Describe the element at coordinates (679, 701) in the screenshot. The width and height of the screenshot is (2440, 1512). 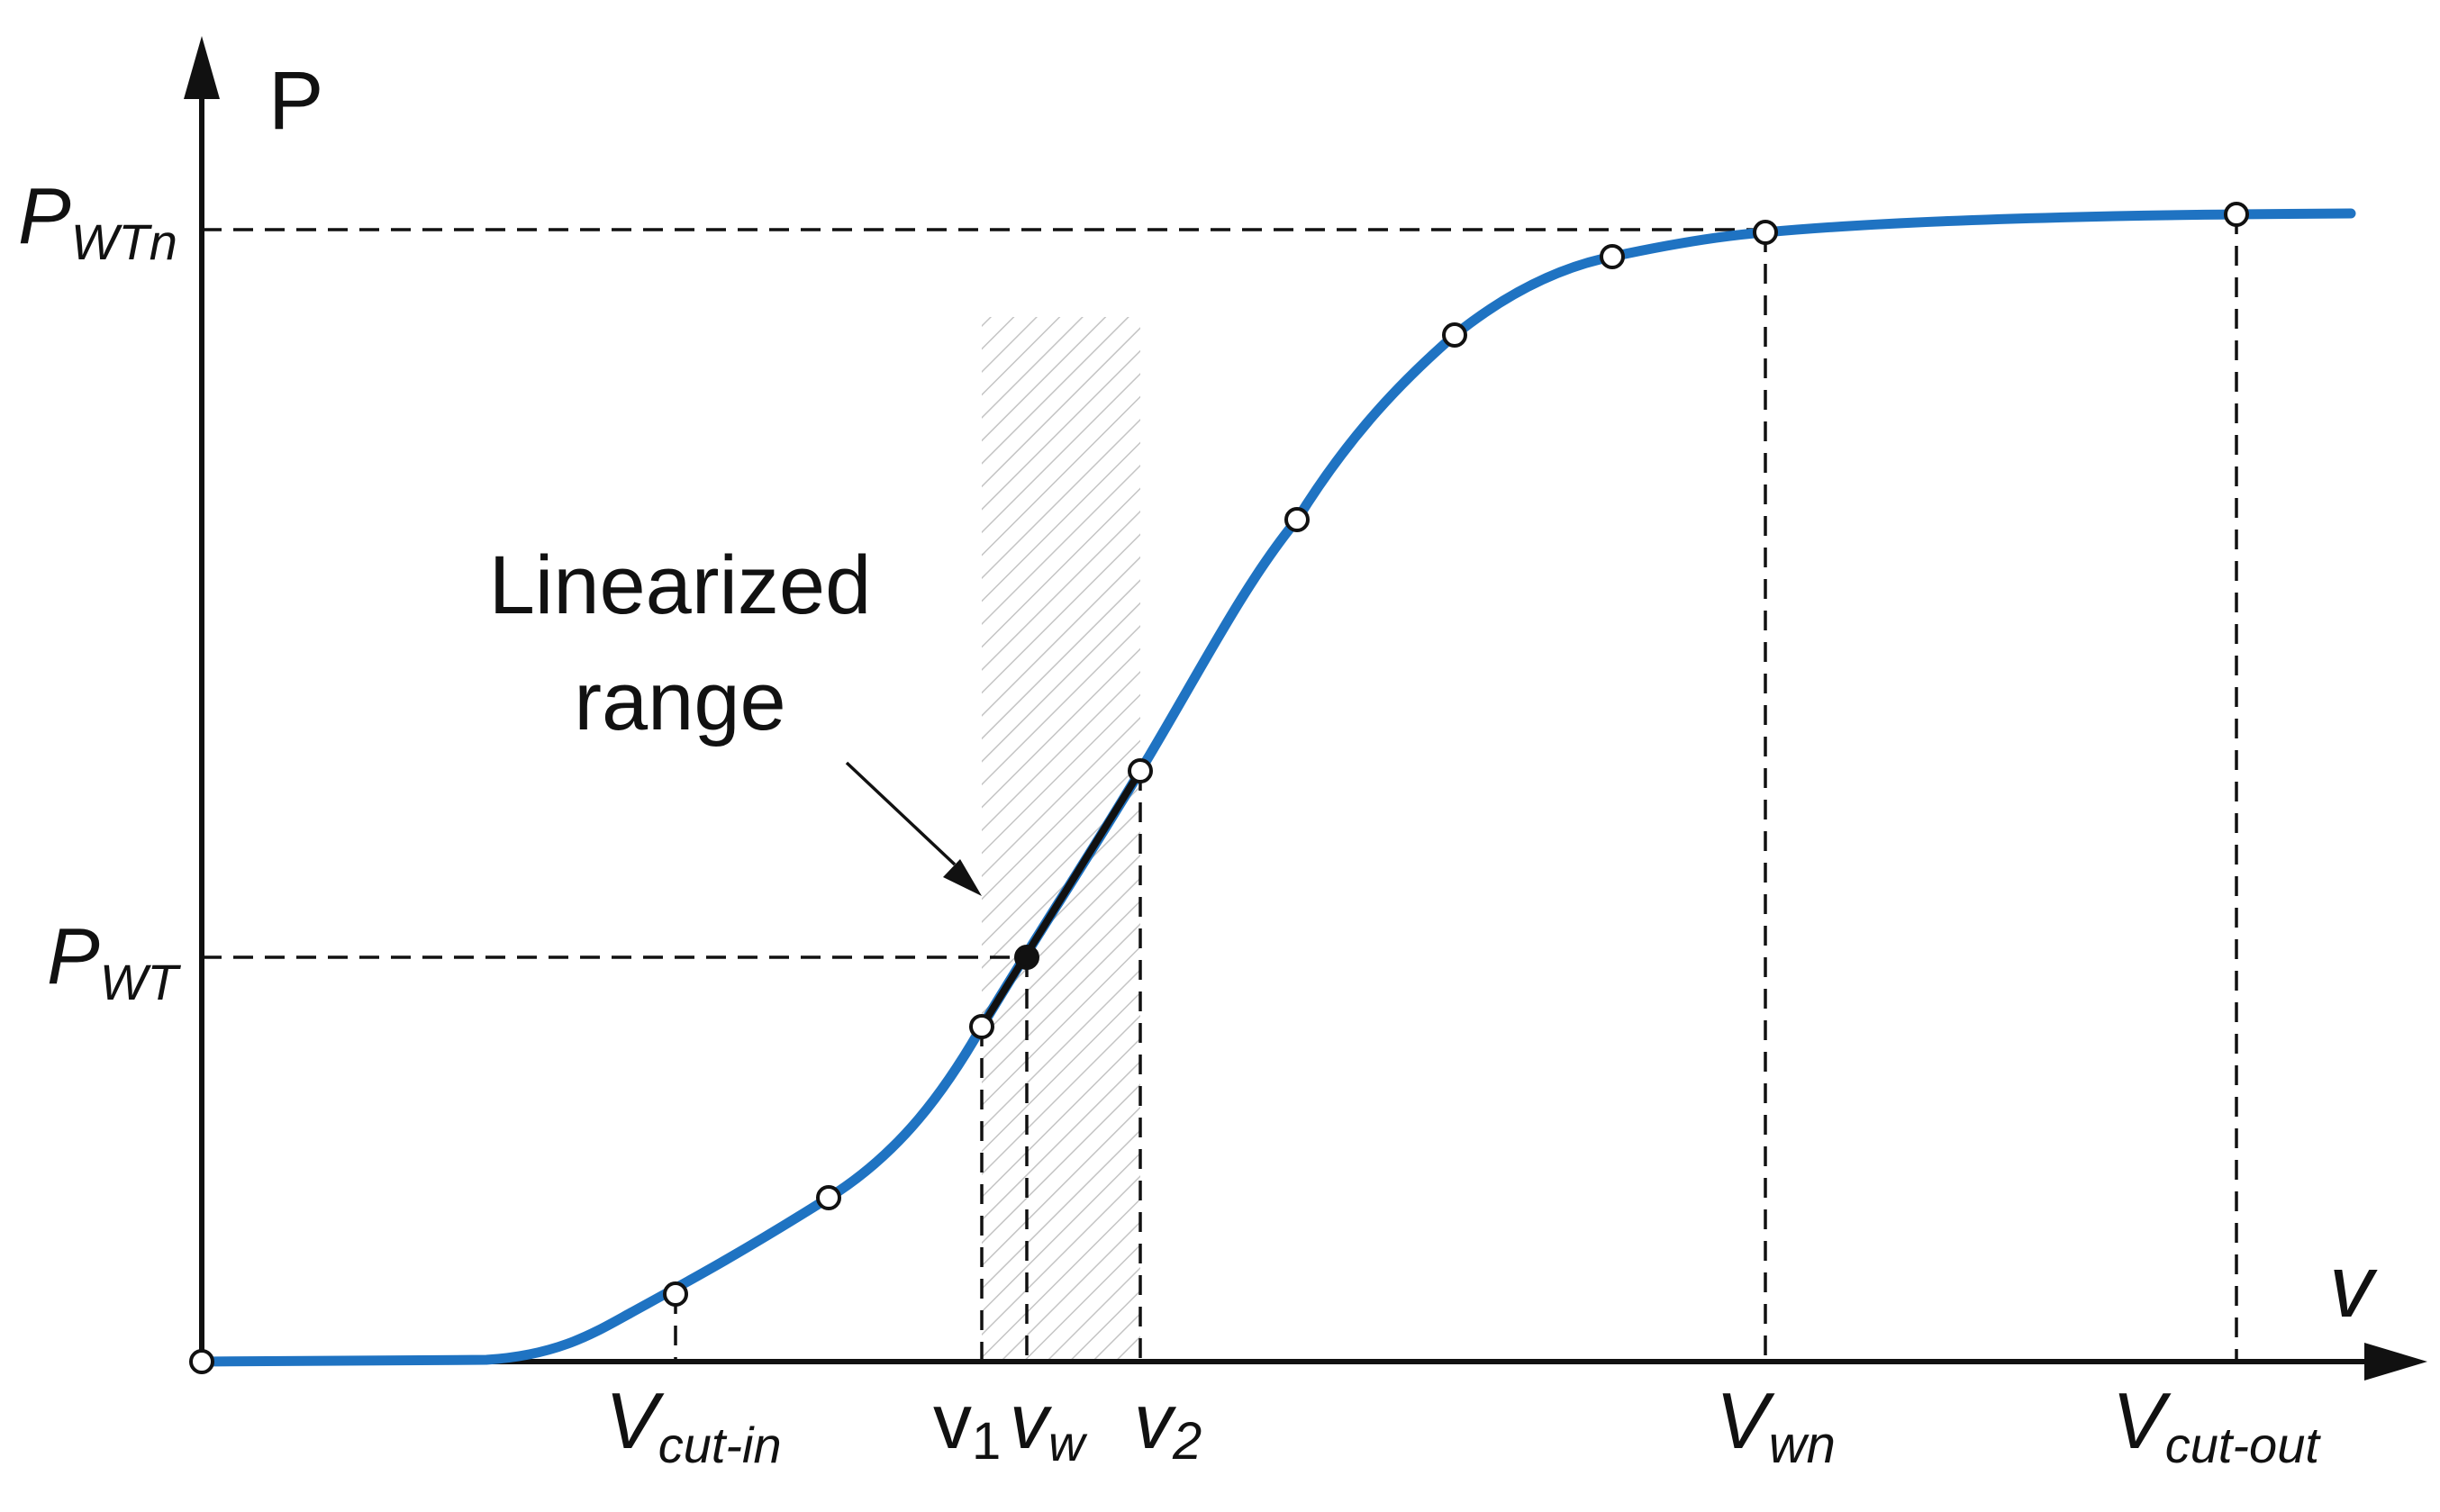
I see `annotation-line-2: range` at that location.